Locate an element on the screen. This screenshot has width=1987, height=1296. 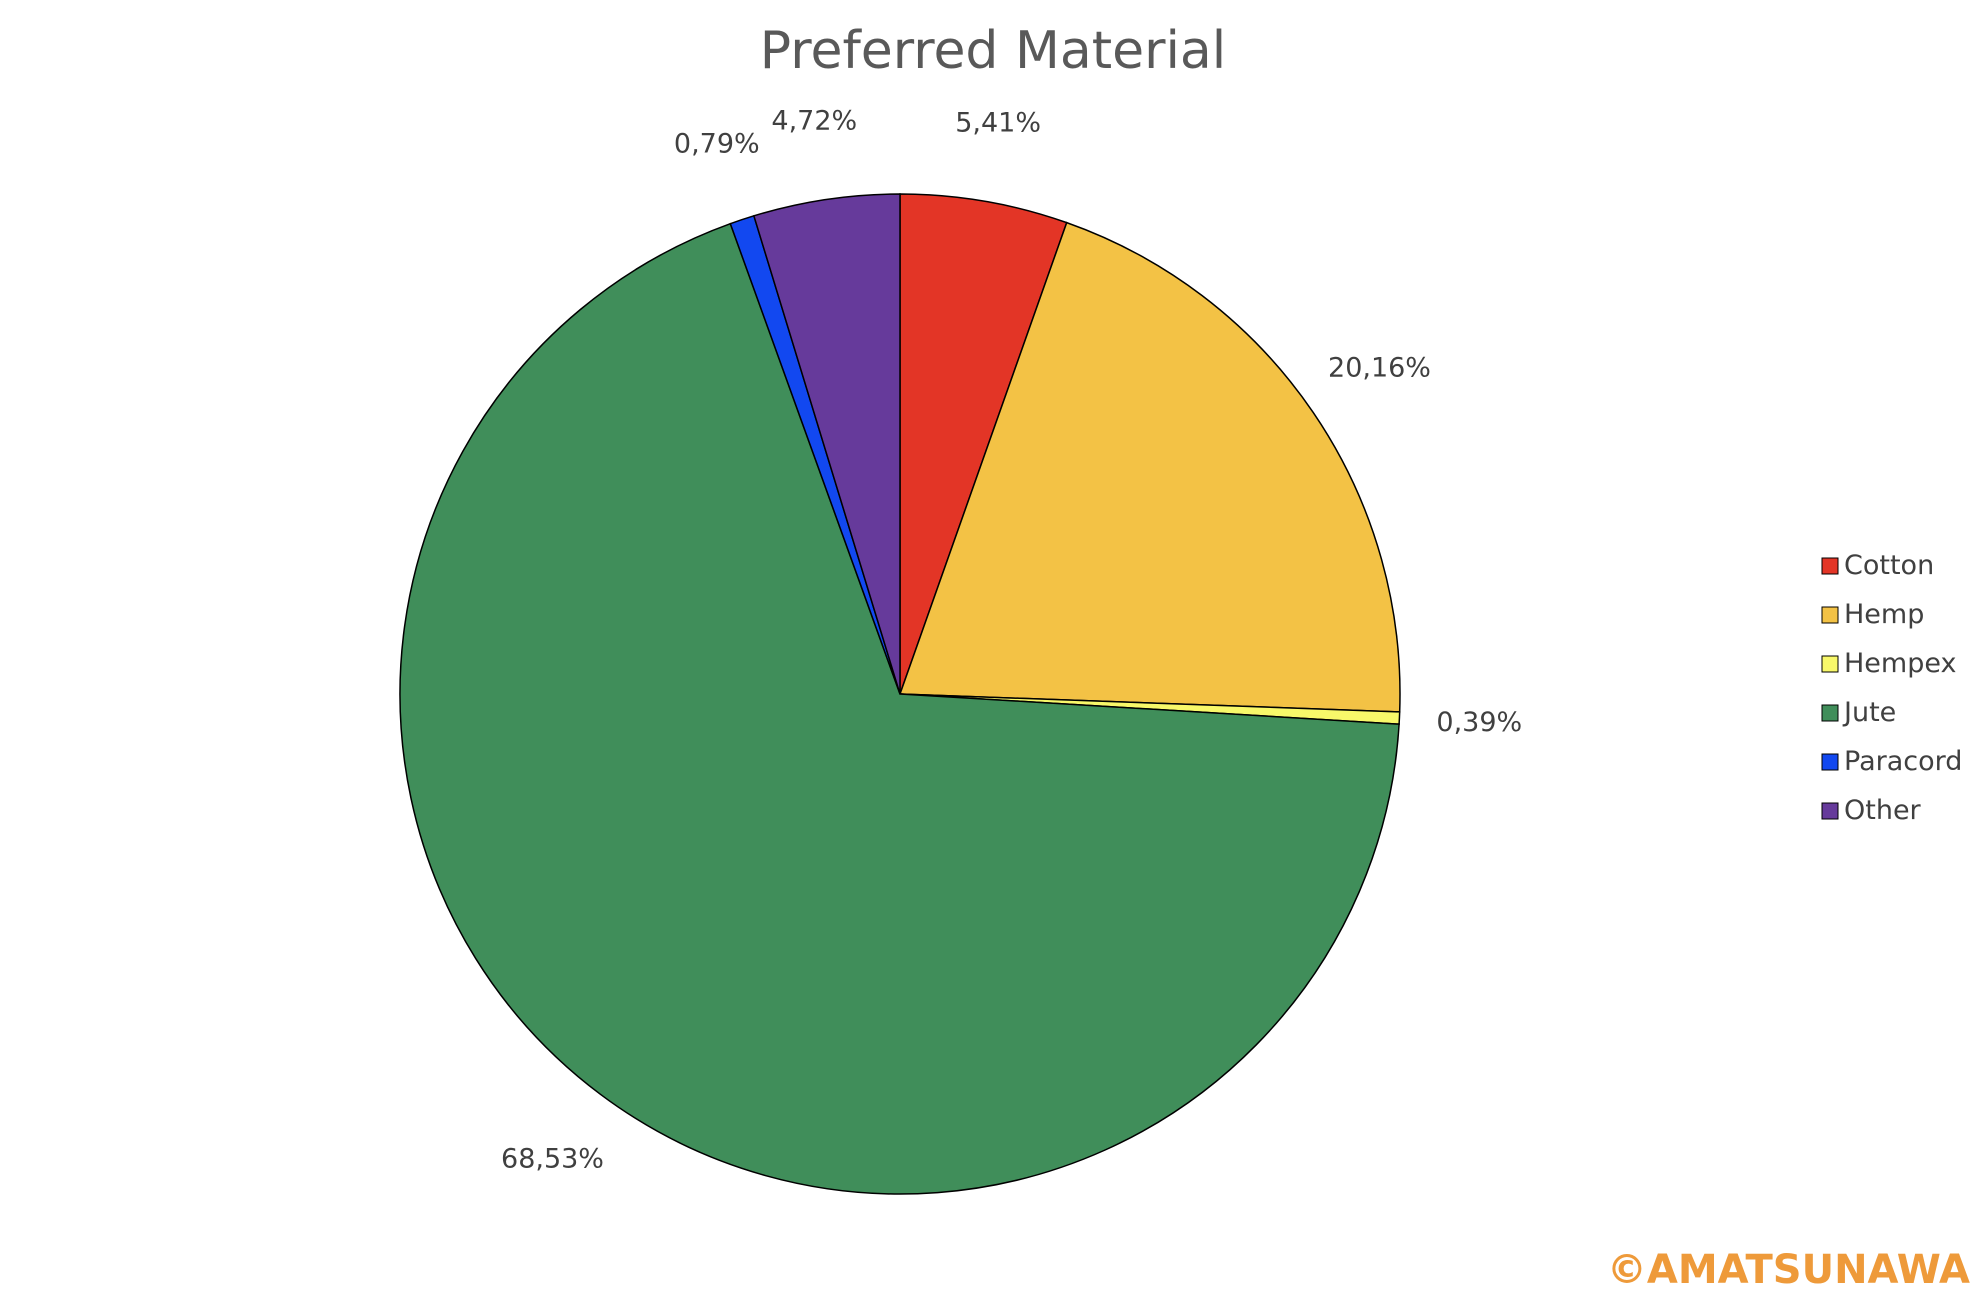
legend: Cotton Hemp Hempex Jute Paracord Other is located at coordinates (1891, 688).